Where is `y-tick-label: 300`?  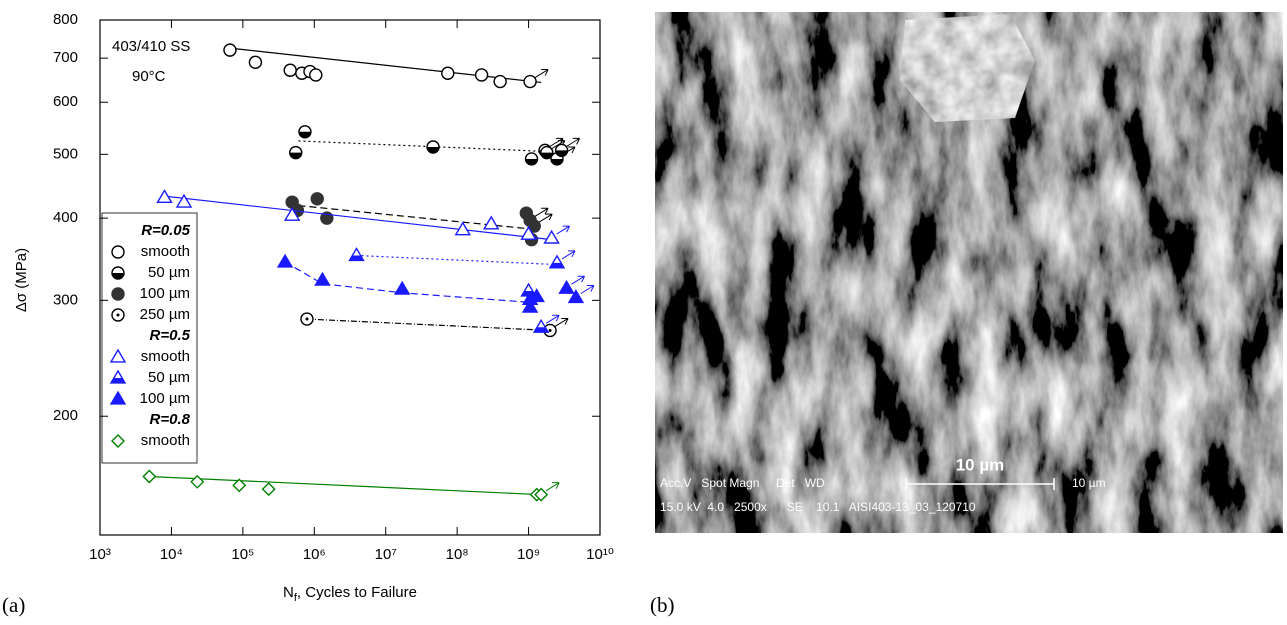 y-tick-label: 300 is located at coordinates (65, 299).